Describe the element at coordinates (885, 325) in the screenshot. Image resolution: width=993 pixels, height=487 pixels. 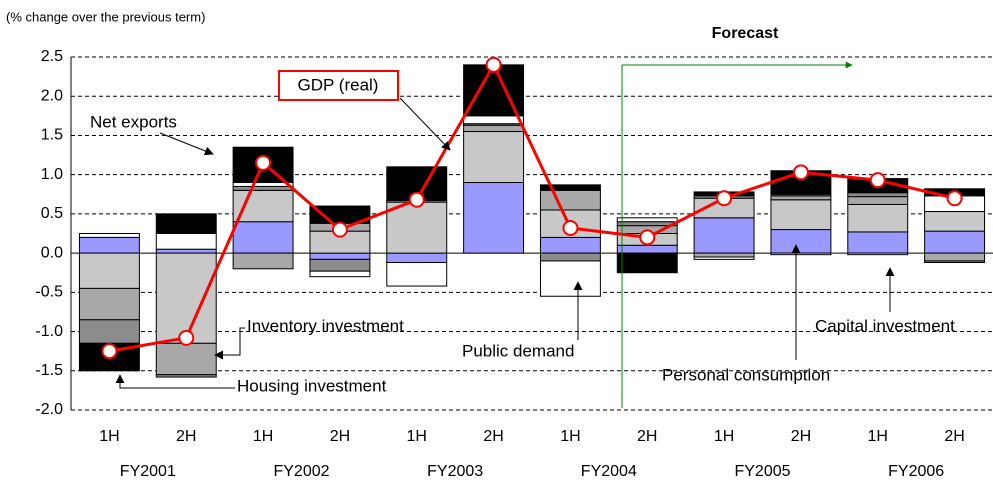
I see `annotation: Capital investment` at that location.